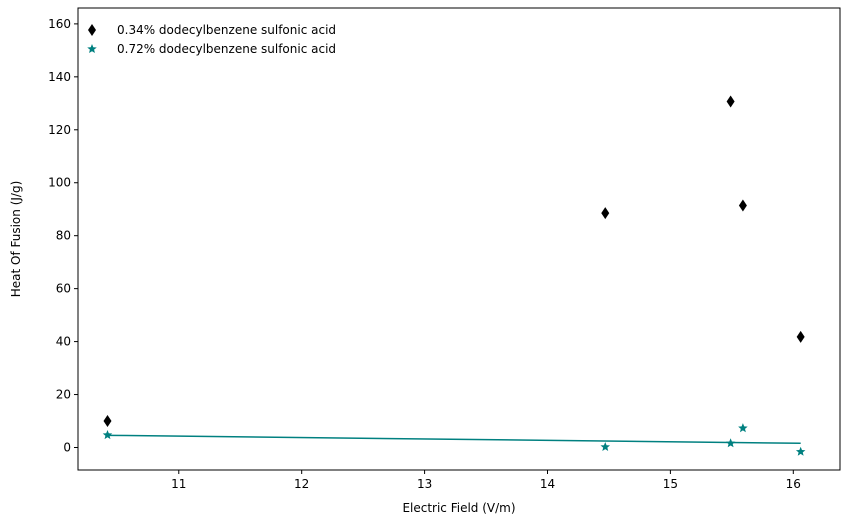 This screenshot has height=525, width=850. What do you see at coordinates (59, 24) in the screenshot?
I see `y-tick-label: 160` at bounding box center [59, 24].